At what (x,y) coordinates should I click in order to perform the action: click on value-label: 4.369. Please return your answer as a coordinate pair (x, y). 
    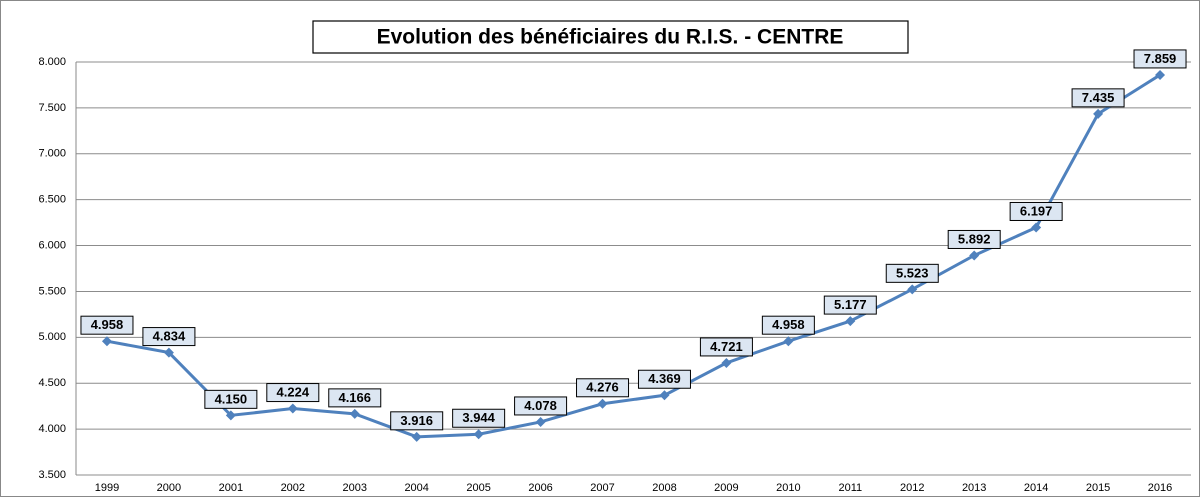
    Looking at the image, I should click on (664, 378).